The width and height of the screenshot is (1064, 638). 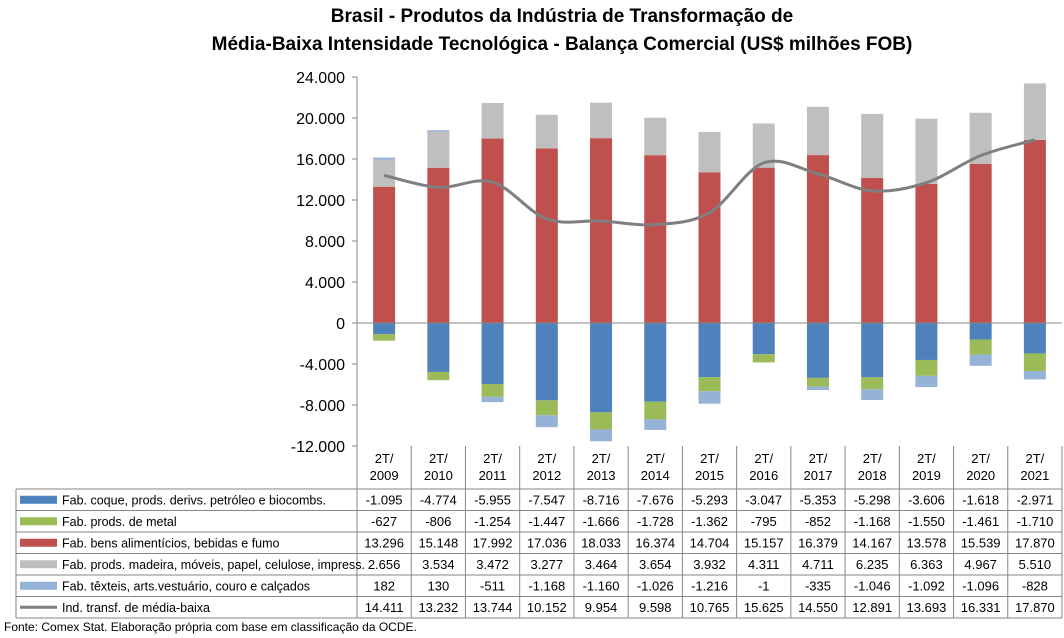 I want to click on data-cell: 10.765, so click(x=710, y=607).